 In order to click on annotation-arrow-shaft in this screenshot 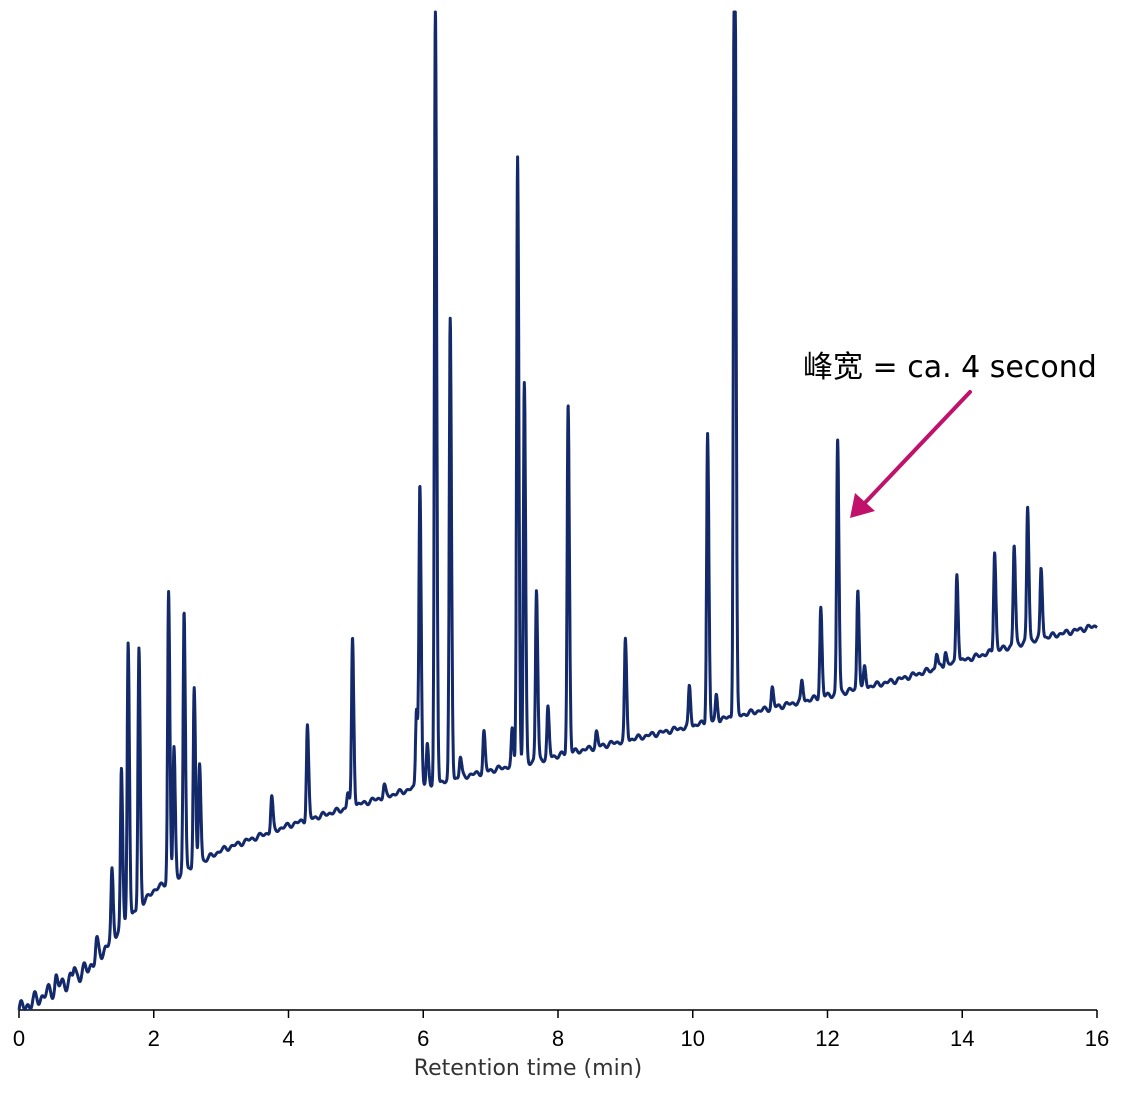, I will do `click(915, 450)`.